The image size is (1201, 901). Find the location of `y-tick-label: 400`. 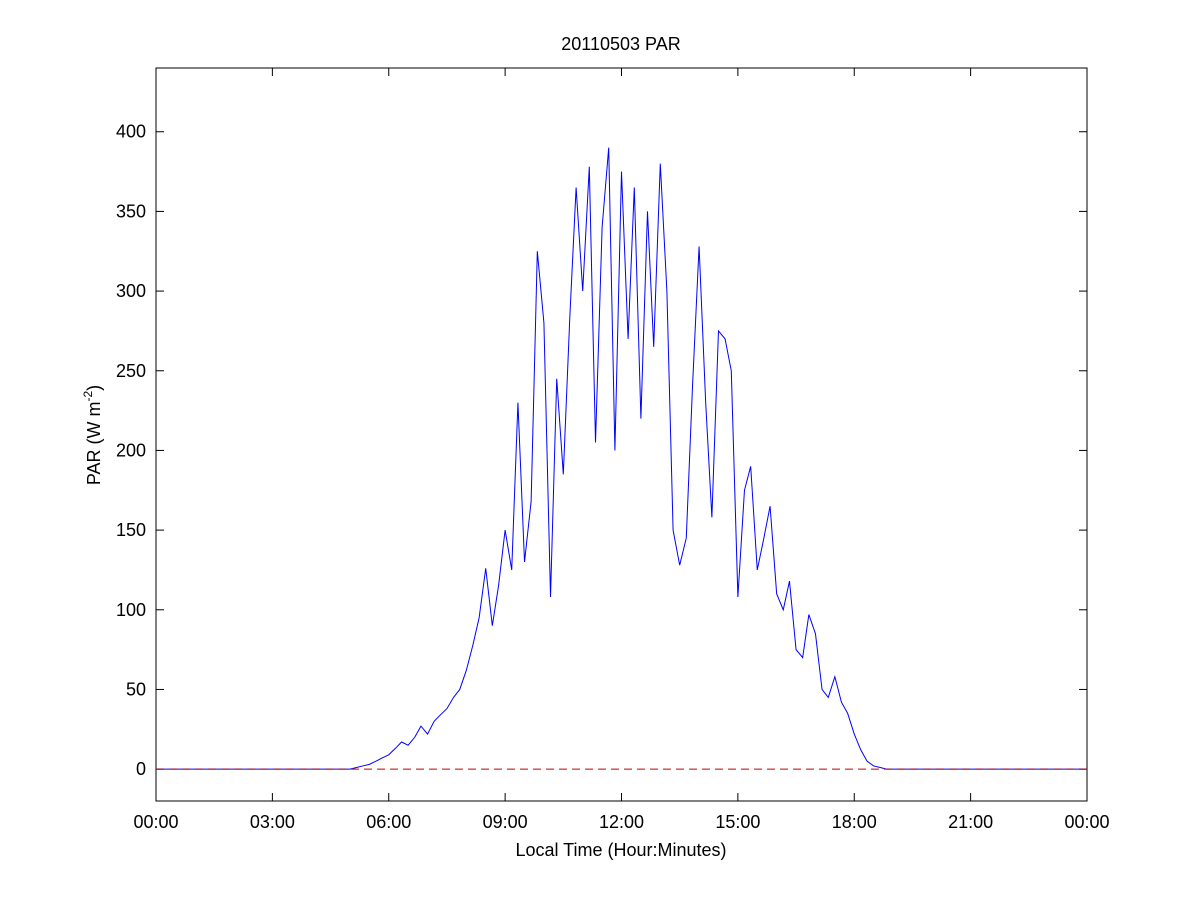

y-tick-label: 400 is located at coordinates (131, 132).